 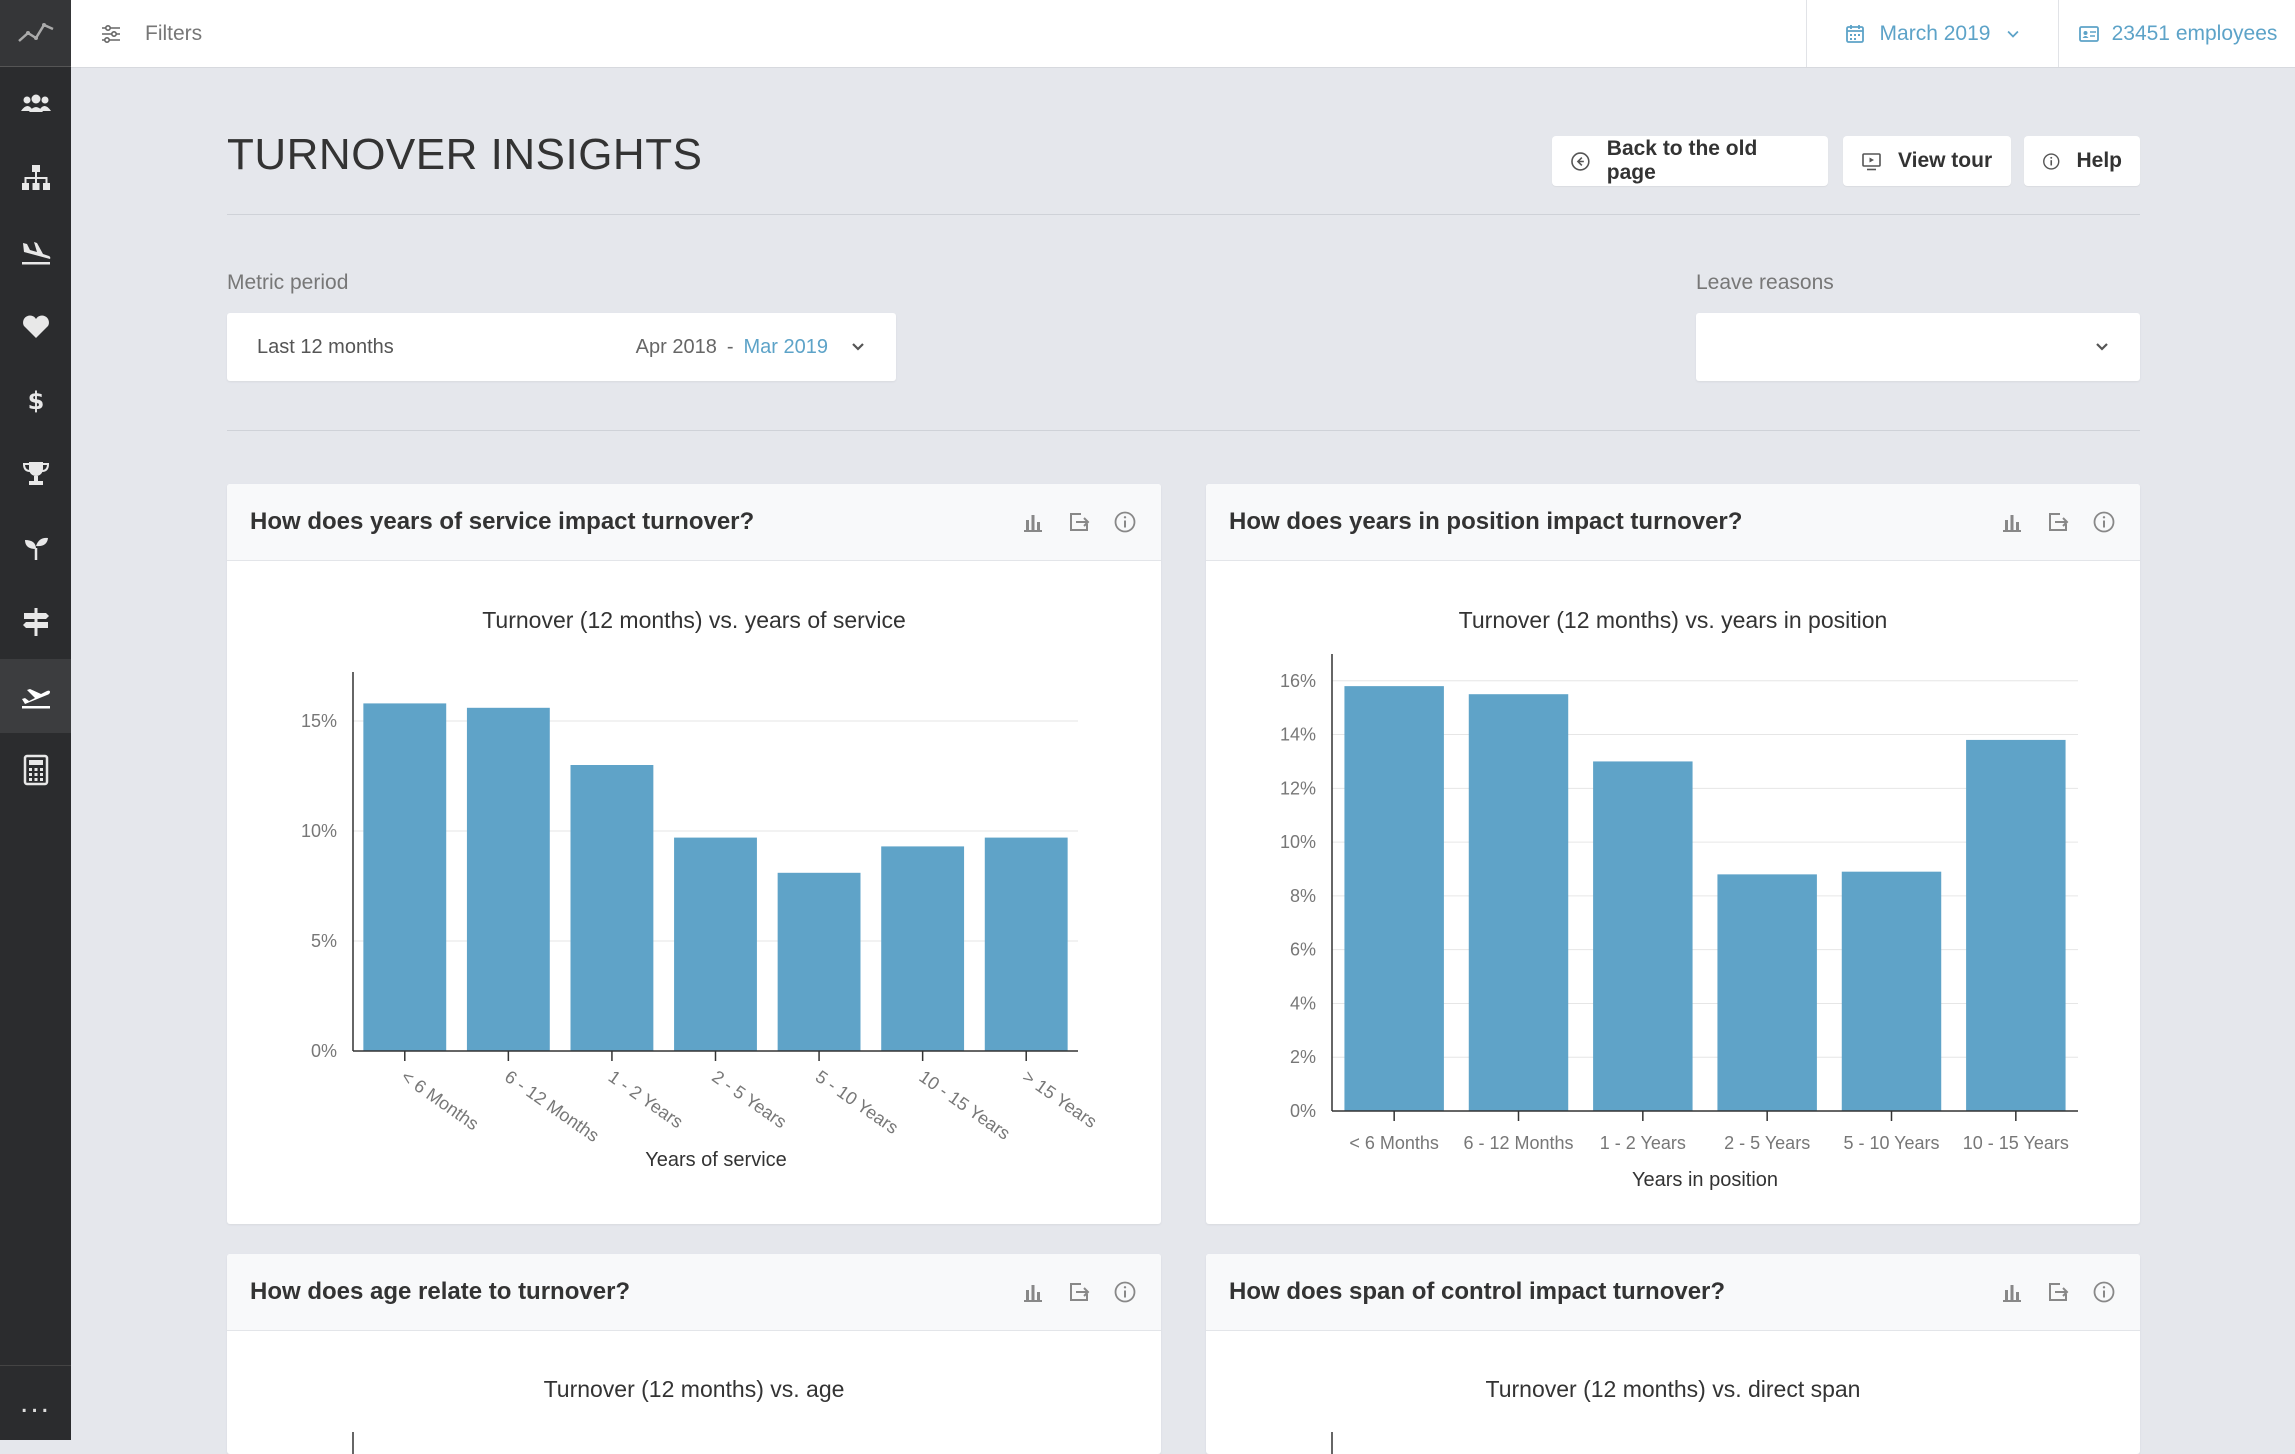 I want to click on sidebar-item-compensation: $, so click(x=35, y=400).